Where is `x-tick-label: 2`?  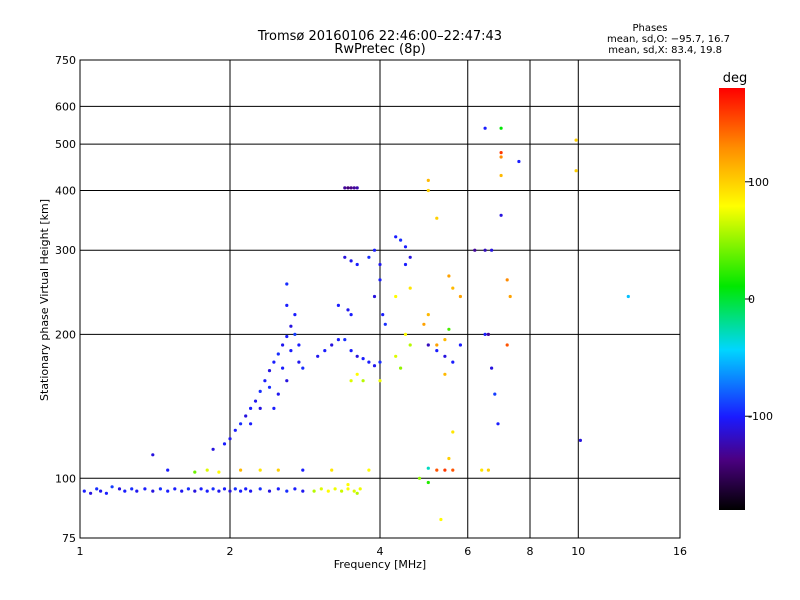
x-tick-label: 2 is located at coordinates (230, 551).